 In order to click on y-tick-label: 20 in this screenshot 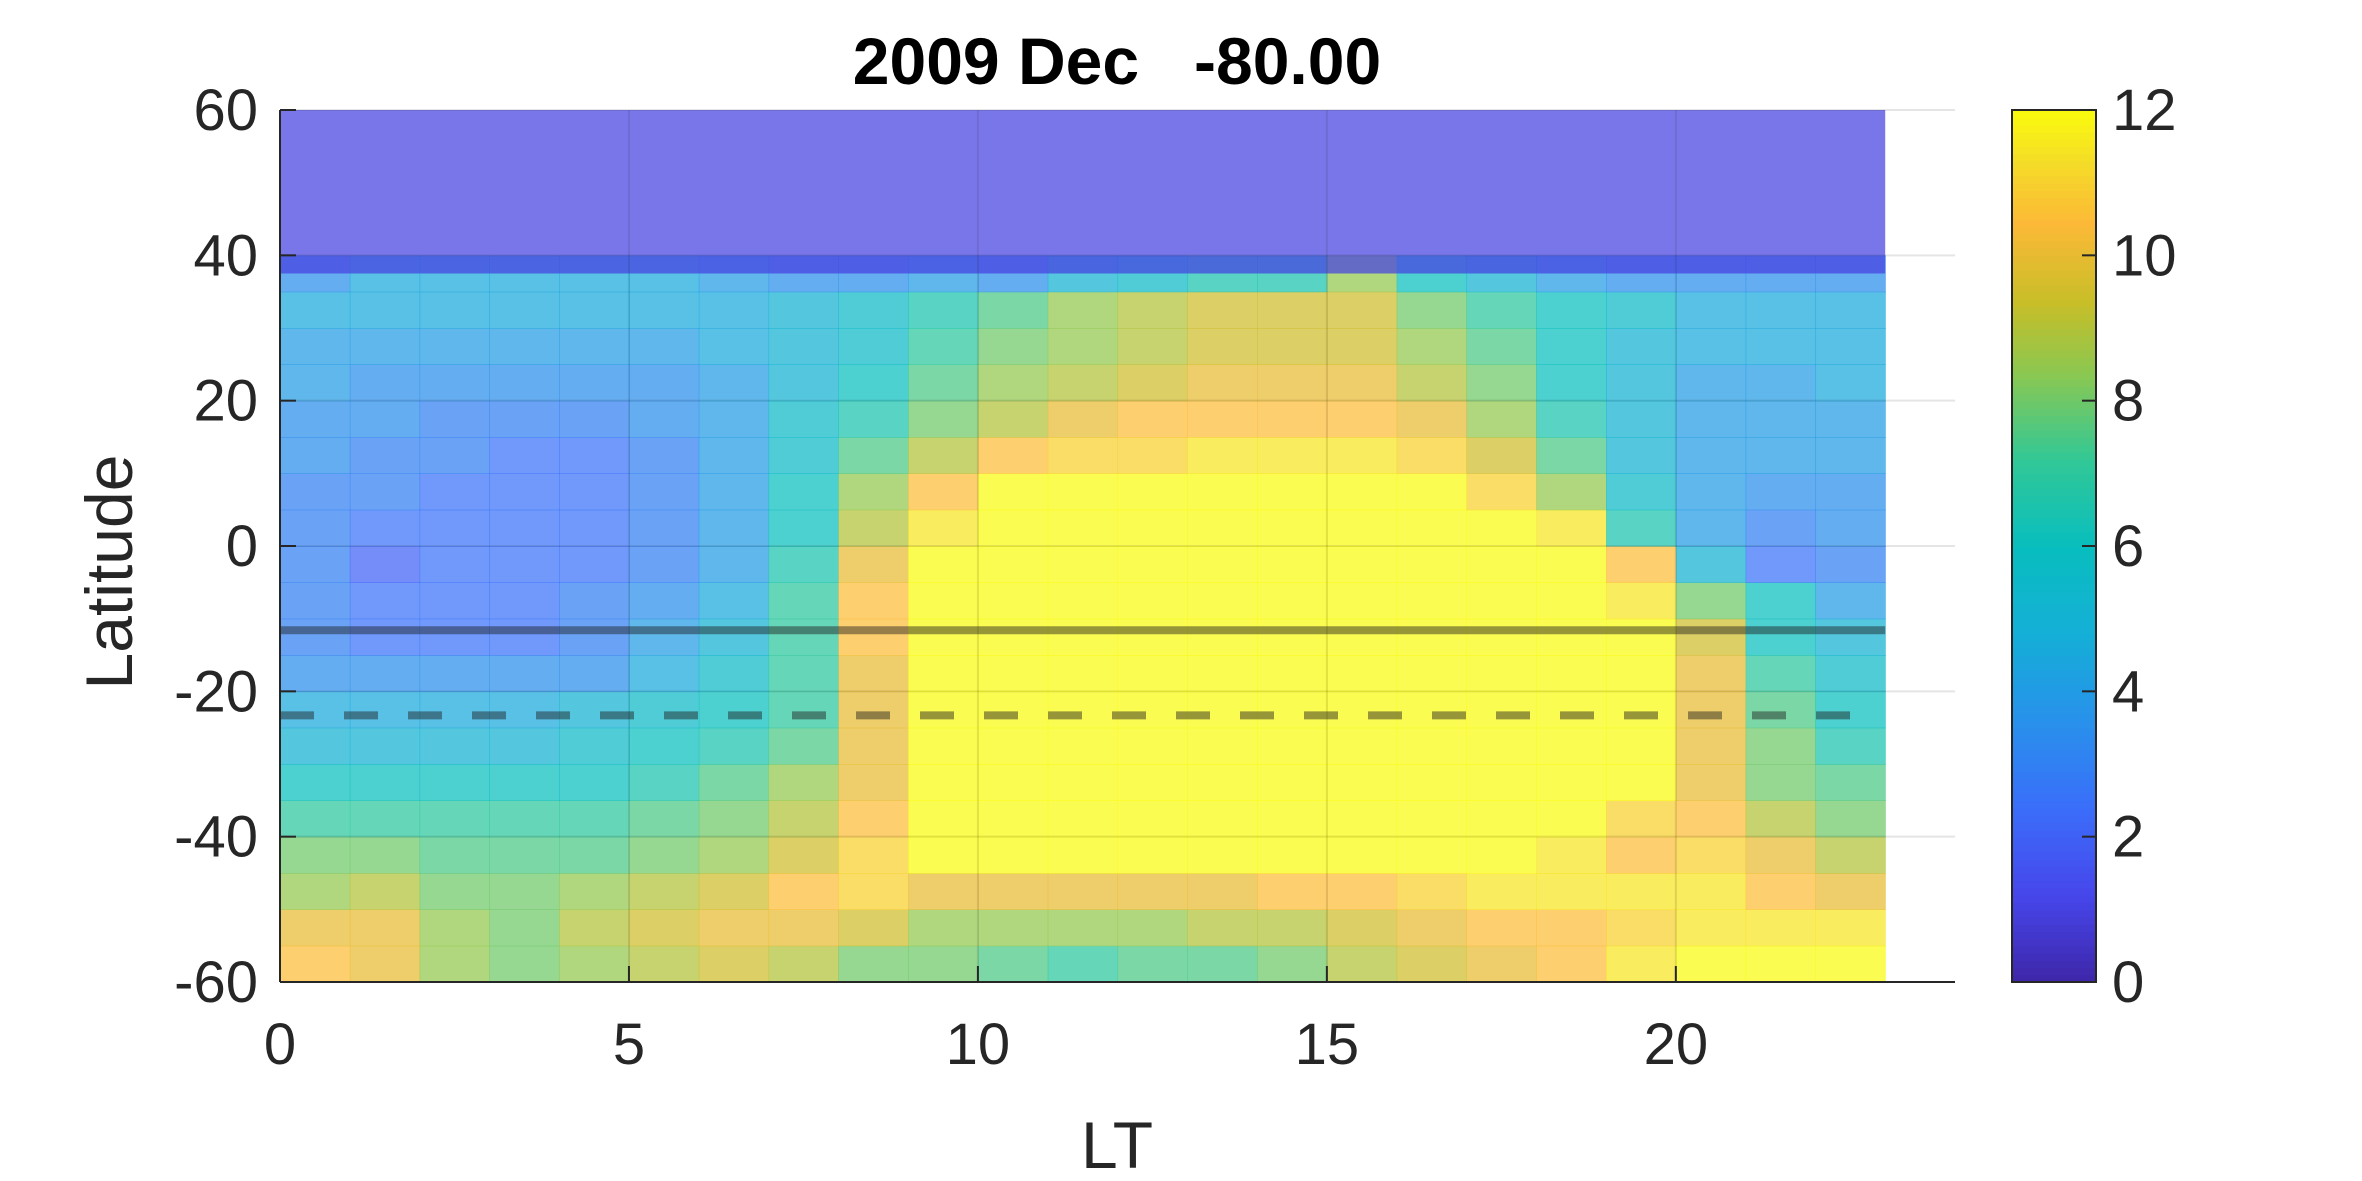, I will do `click(225, 401)`.